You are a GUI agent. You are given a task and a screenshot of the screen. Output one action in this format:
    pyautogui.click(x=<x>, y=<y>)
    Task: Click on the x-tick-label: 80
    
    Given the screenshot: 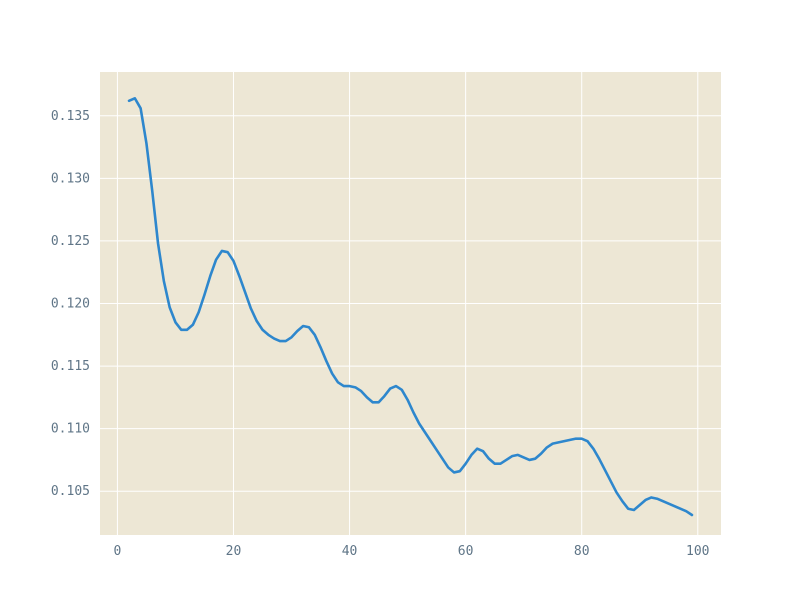 What is the action you would take?
    pyautogui.click(x=582, y=551)
    